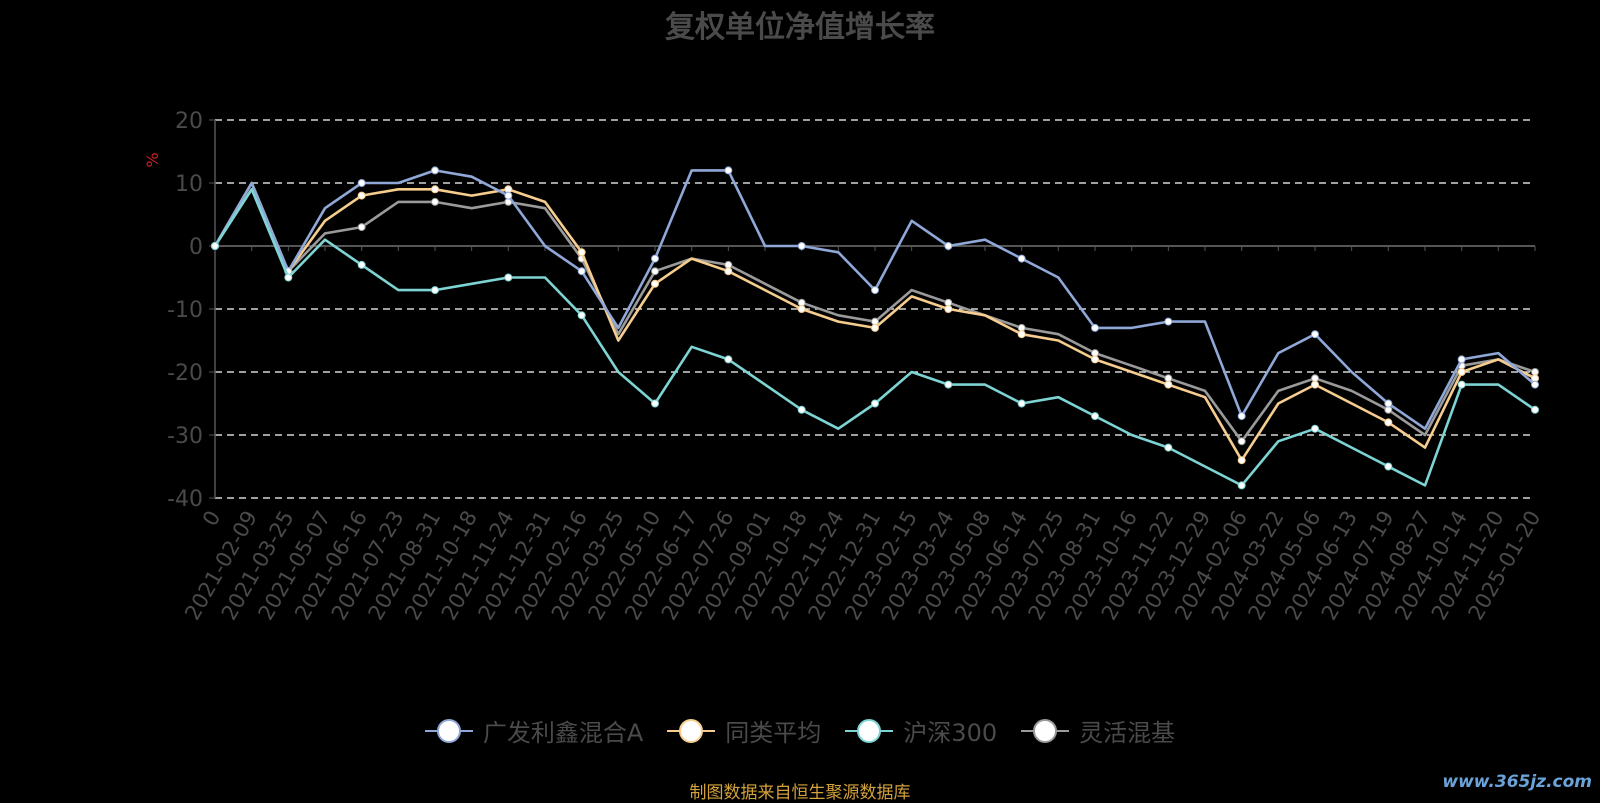 The height and width of the screenshot is (803, 1600). I want to click on chart-title: 复权单位净值增长率, so click(800, 27).